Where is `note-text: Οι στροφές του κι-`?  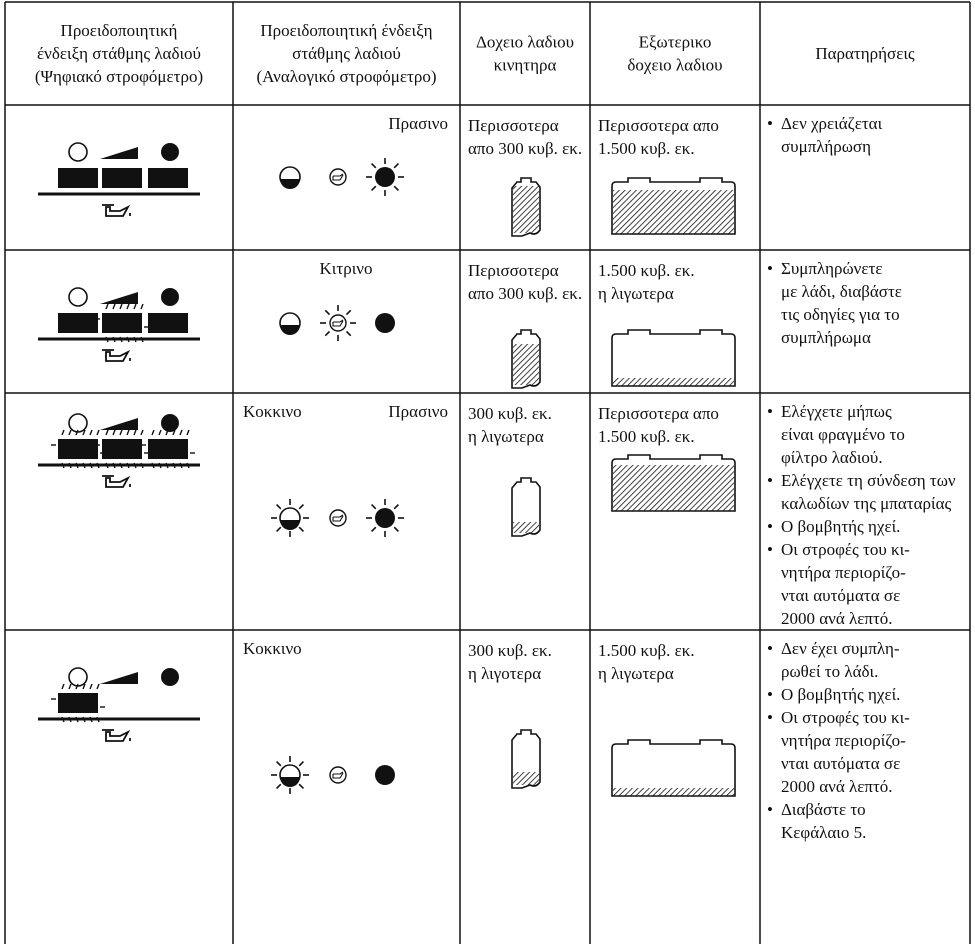
note-text: Οι στροφές του κι- is located at coordinates (845, 717).